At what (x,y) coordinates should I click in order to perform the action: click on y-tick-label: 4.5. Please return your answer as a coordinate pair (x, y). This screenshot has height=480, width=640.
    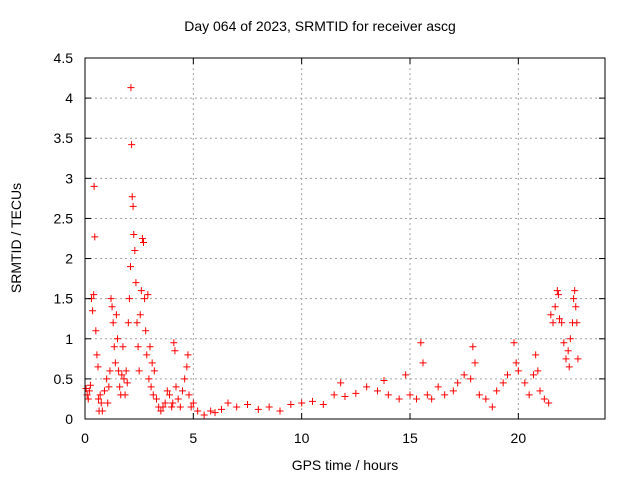
    Looking at the image, I should click on (64, 58).